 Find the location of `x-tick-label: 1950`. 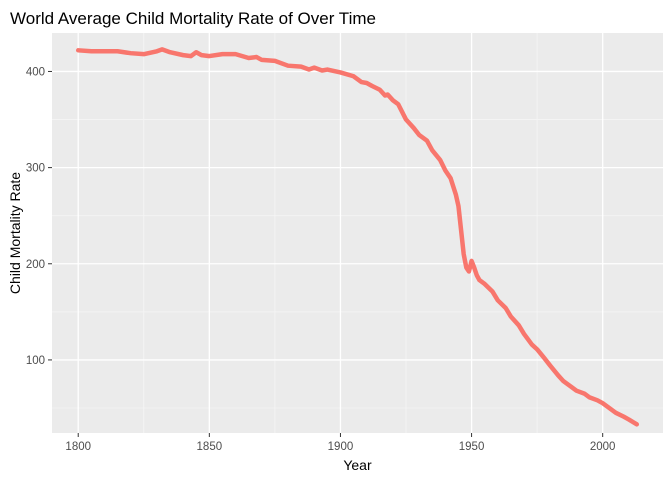

x-tick-label: 1950 is located at coordinates (472, 447).